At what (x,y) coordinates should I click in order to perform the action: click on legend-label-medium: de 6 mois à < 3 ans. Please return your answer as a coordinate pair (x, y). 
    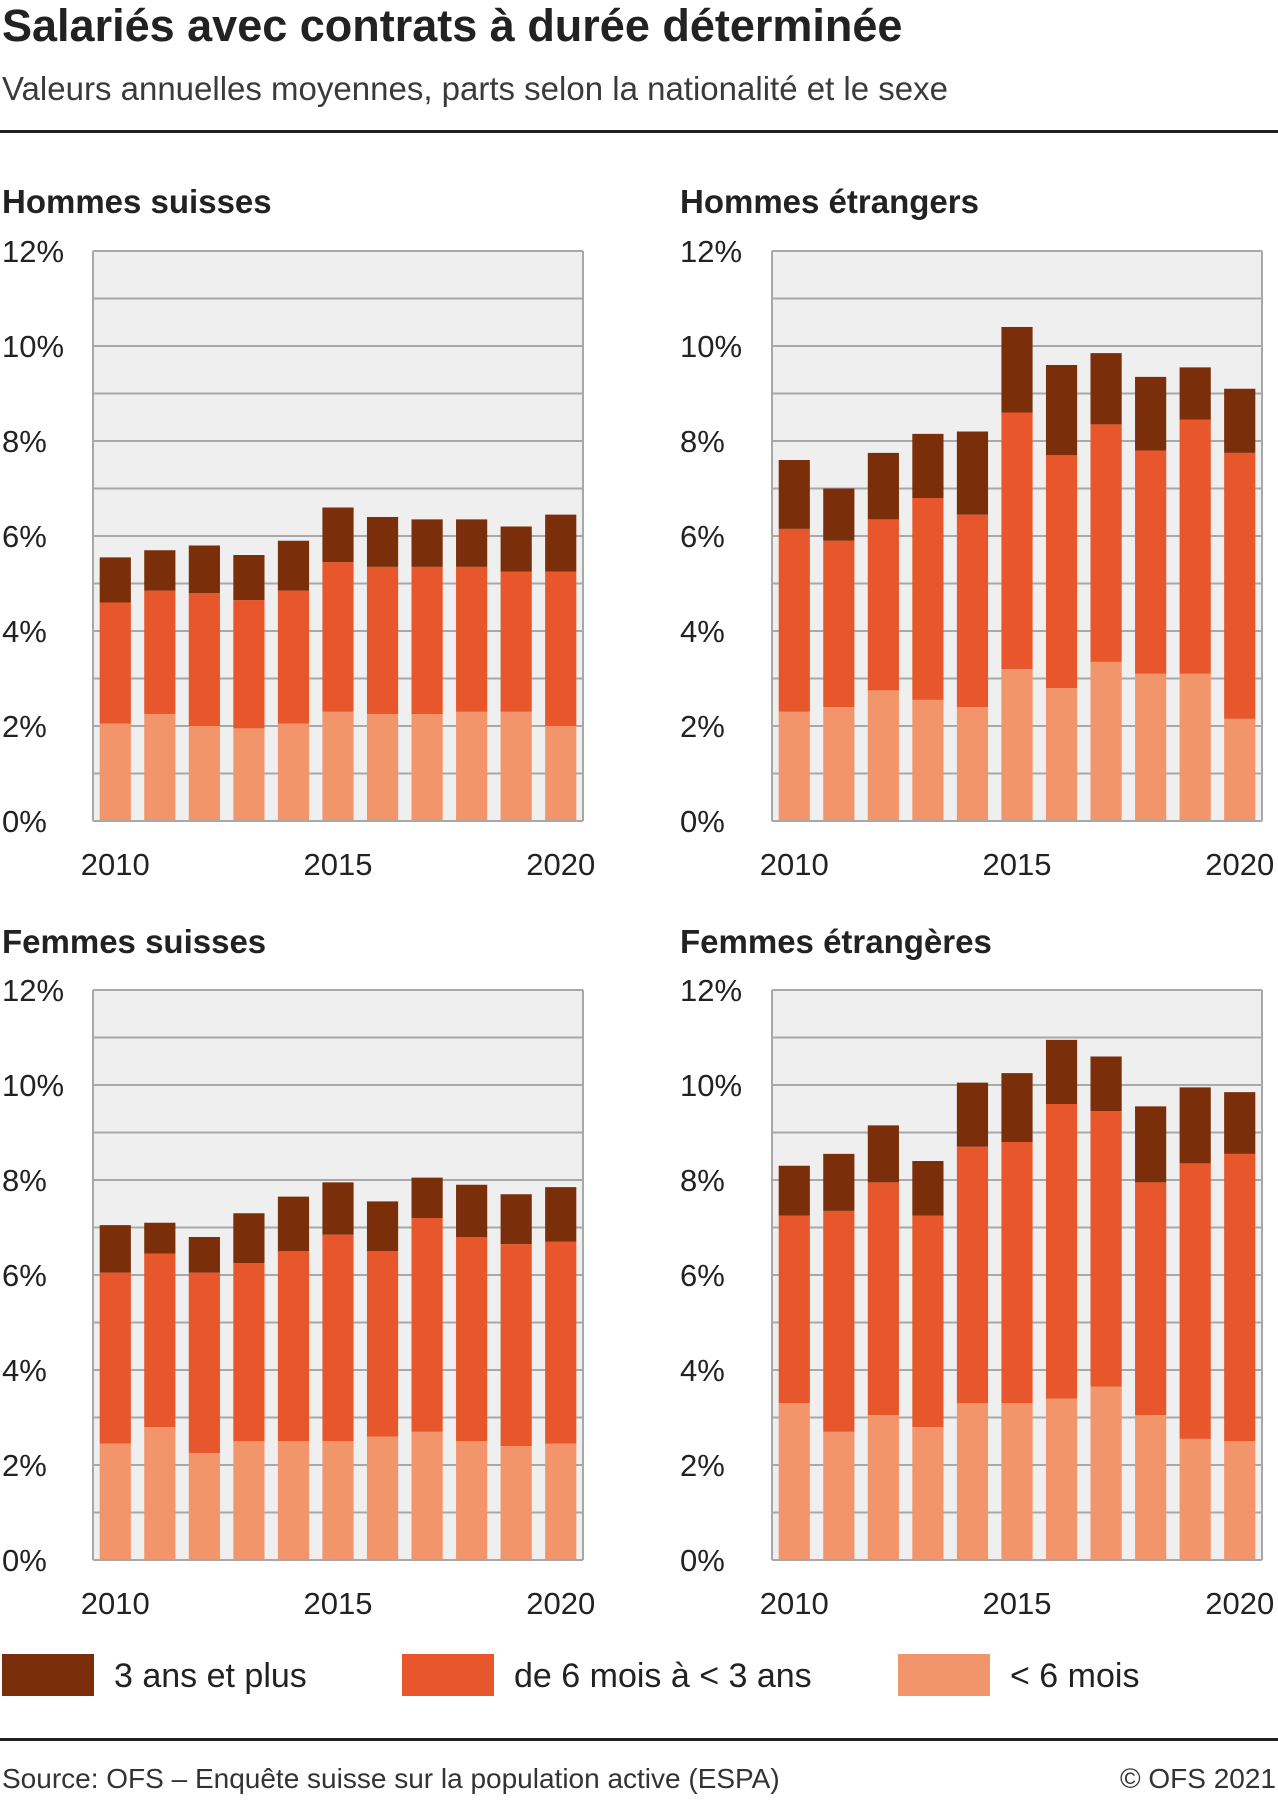
    Looking at the image, I should click on (663, 1676).